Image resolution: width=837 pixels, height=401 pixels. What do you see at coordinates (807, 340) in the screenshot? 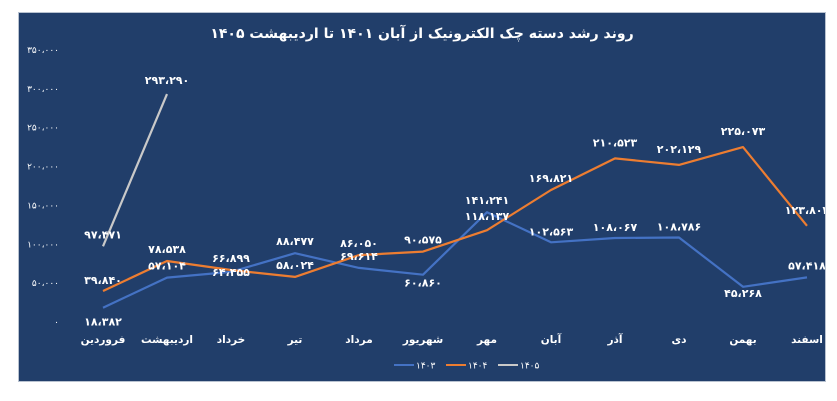
I see `x-category-label: اسفند` at bounding box center [807, 340].